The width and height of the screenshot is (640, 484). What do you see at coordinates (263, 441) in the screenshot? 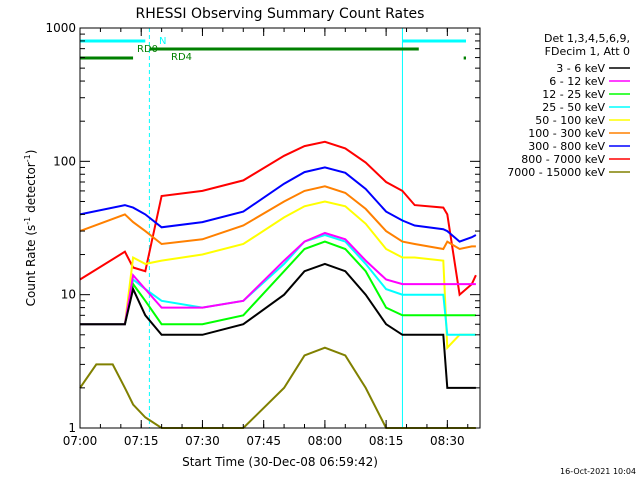
I see `x-tick-label: 07:45` at bounding box center [263, 441].